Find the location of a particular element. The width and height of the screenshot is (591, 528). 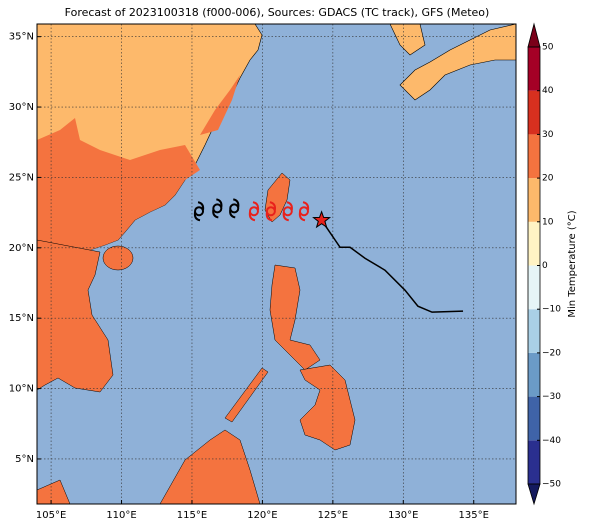

land-malaya is located at coordinates (54, 491).